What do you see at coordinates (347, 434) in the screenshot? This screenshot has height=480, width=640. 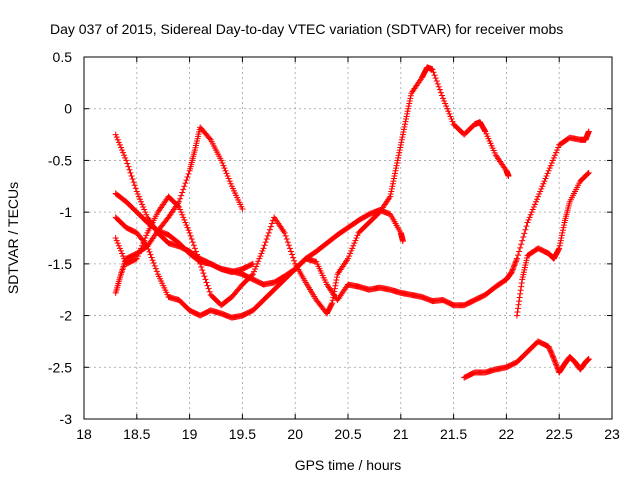 I see `x-tick-label: 20.5` at bounding box center [347, 434].